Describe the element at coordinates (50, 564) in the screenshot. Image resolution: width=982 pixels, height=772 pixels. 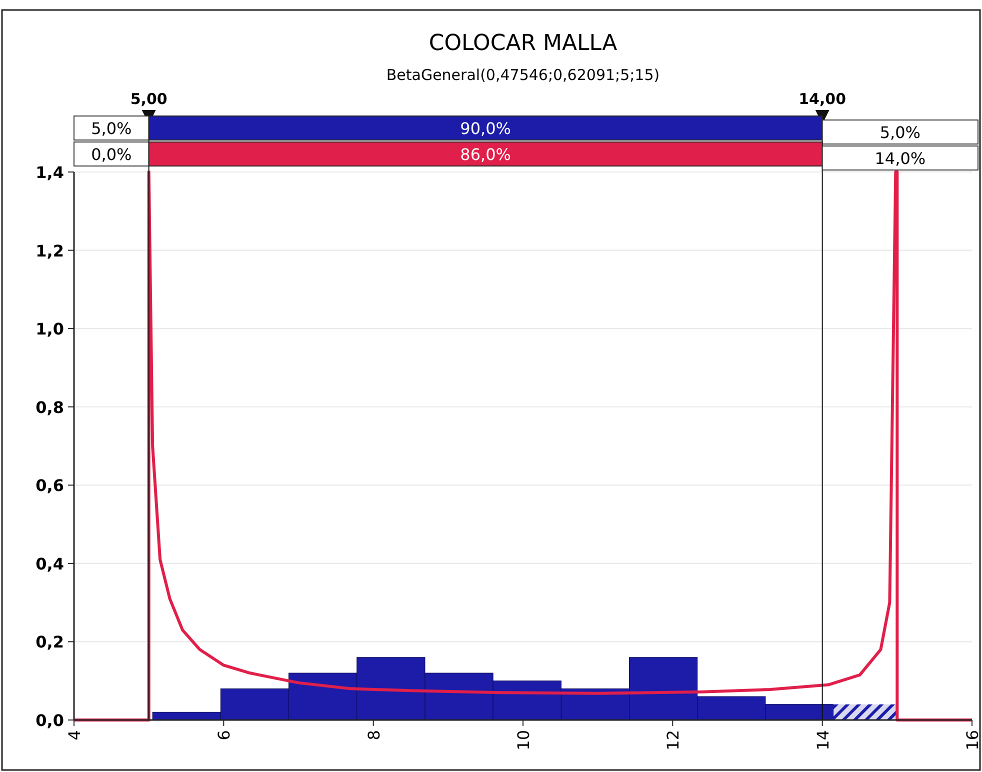
I see `y-tick-label: 0,4` at that location.